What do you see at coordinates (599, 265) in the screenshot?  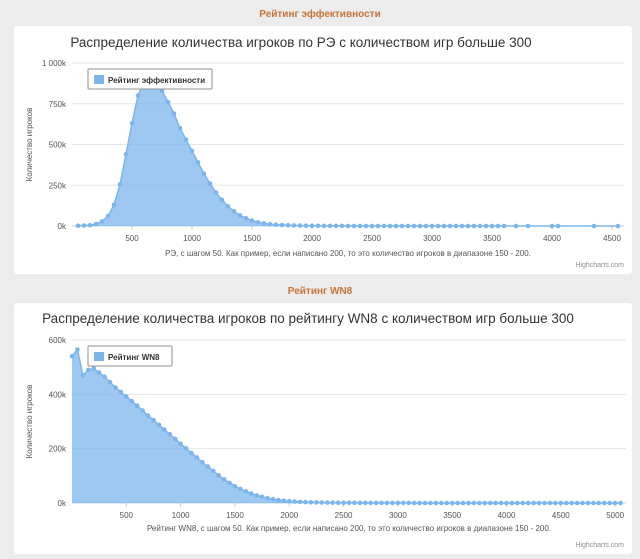 I see `highcharts-credit: Highcharts.com` at bounding box center [599, 265].